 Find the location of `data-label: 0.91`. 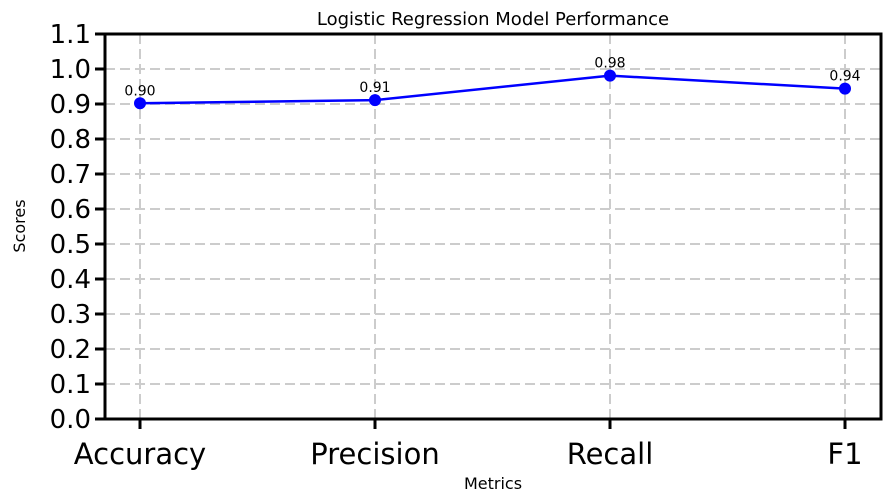

data-label: 0.91 is located at coordinates (374, 88).